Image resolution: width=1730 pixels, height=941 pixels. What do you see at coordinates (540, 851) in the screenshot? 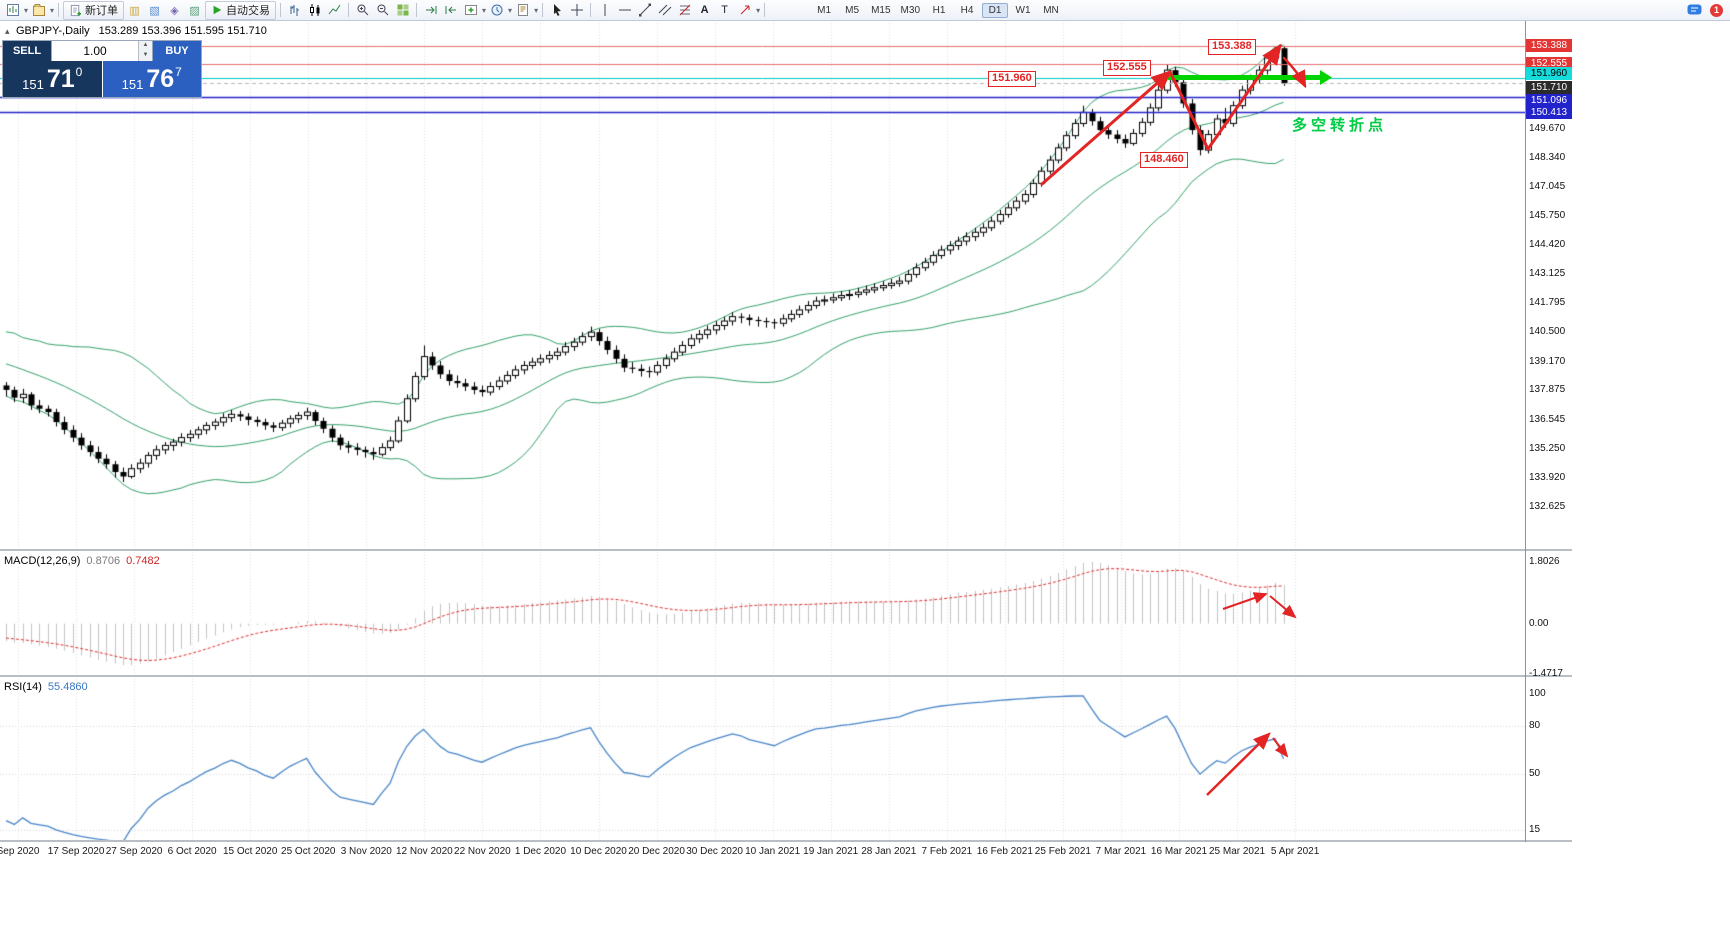
I see `time-axis-label: 1 Dec 2020` at bounding box center [540, 851].